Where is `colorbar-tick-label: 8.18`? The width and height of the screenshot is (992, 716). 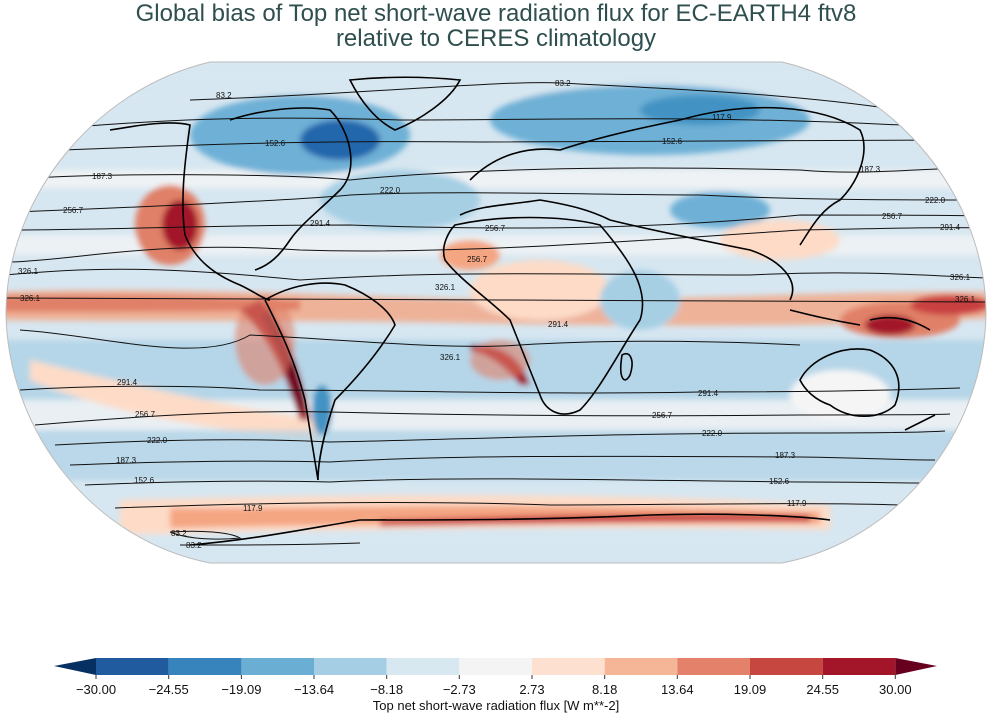 colorbar-tick-label: 8.18 is located at coordinates (605, 689).